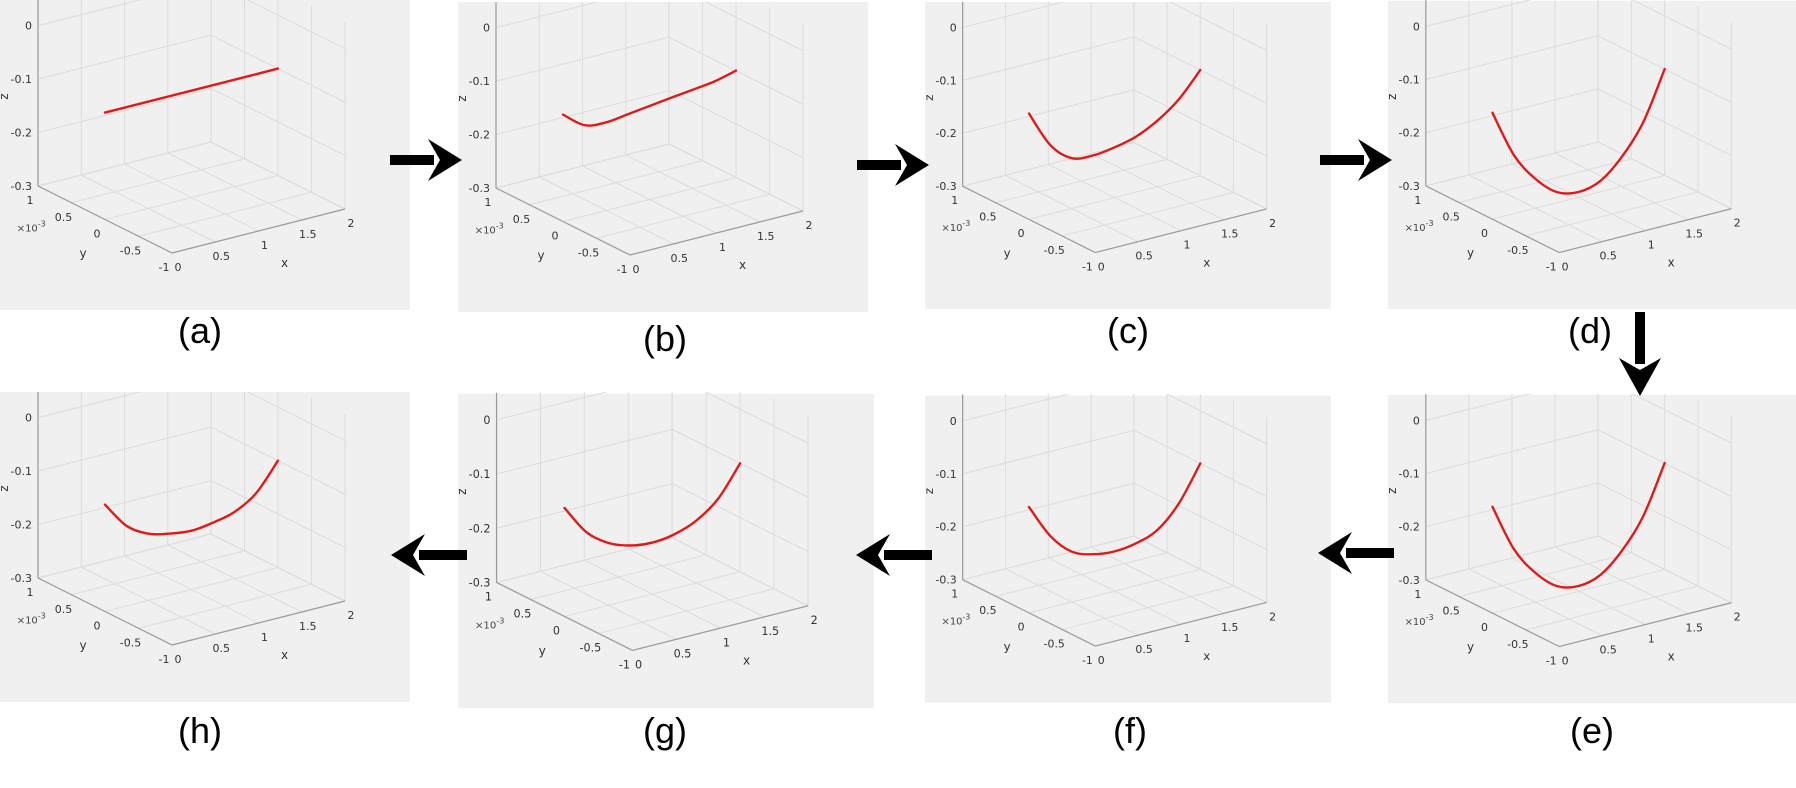  Describe the element at coordinates (200, 330) in the screenshot. I see `caption-a: (a)` at that location.